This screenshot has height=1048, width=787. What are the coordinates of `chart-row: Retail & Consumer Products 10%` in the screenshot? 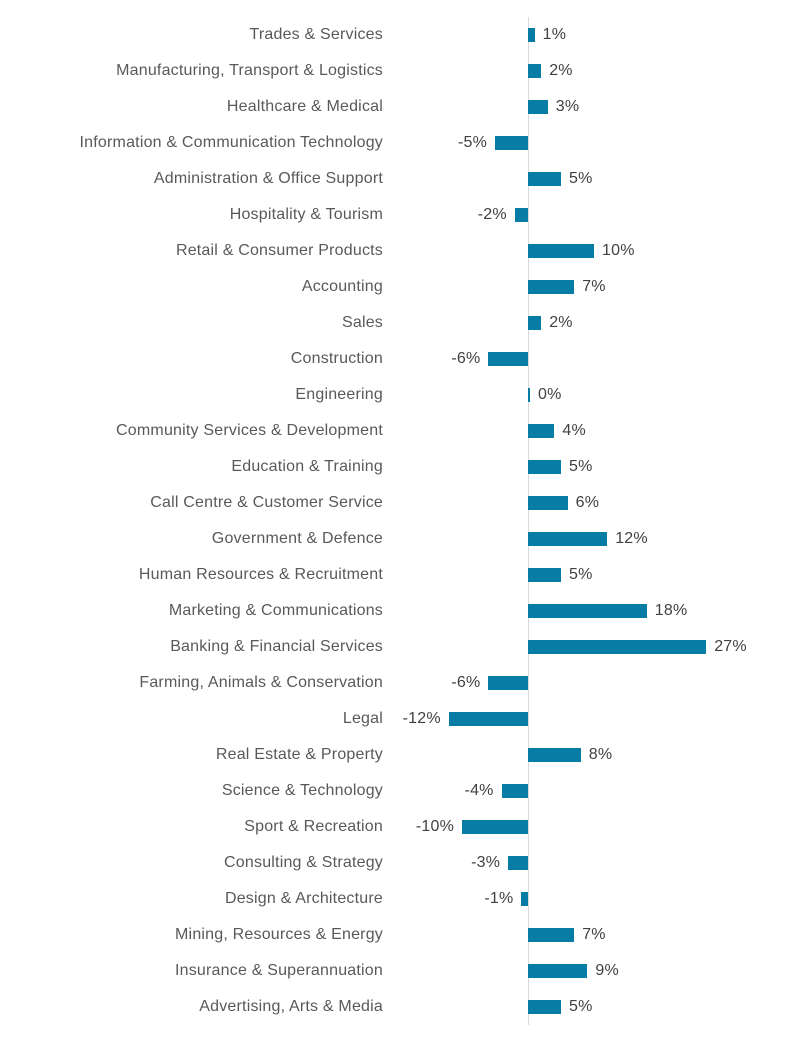 It's located at (393, 251).